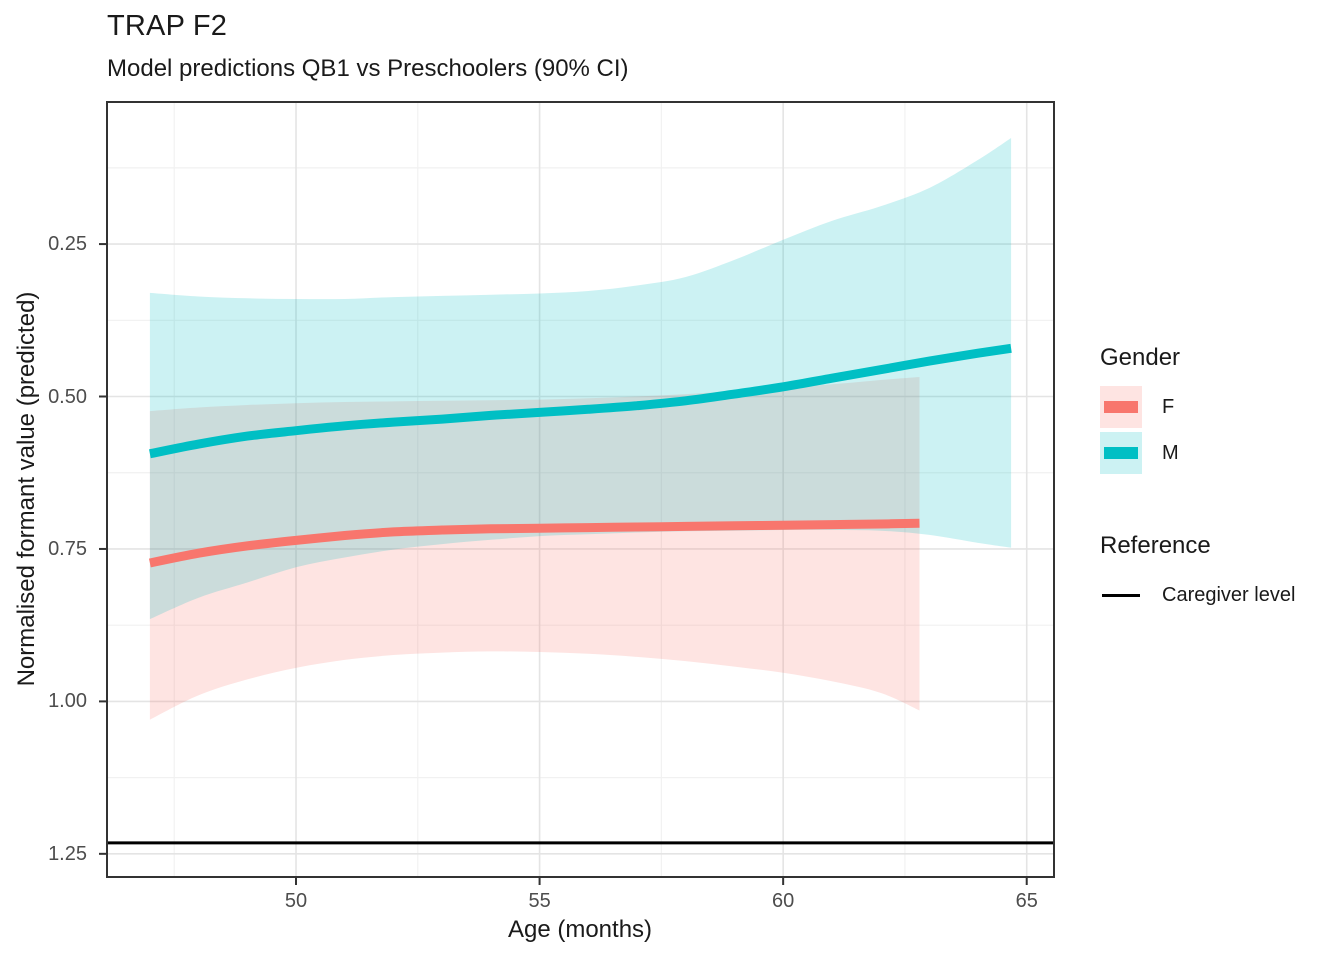  Describe the element at coordinates (296, 901) in the screenshot. I see `x-tick-label: 50` at that location.